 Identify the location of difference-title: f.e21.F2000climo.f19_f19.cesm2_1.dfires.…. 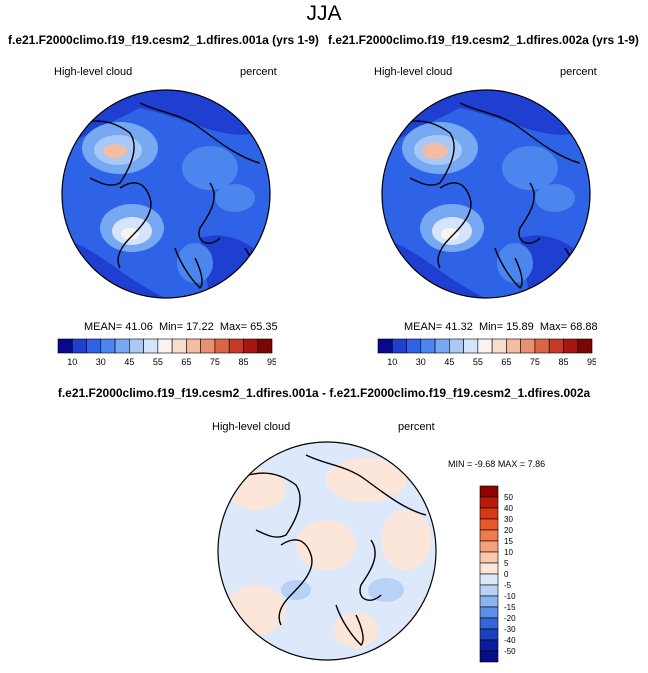
(324, 393).